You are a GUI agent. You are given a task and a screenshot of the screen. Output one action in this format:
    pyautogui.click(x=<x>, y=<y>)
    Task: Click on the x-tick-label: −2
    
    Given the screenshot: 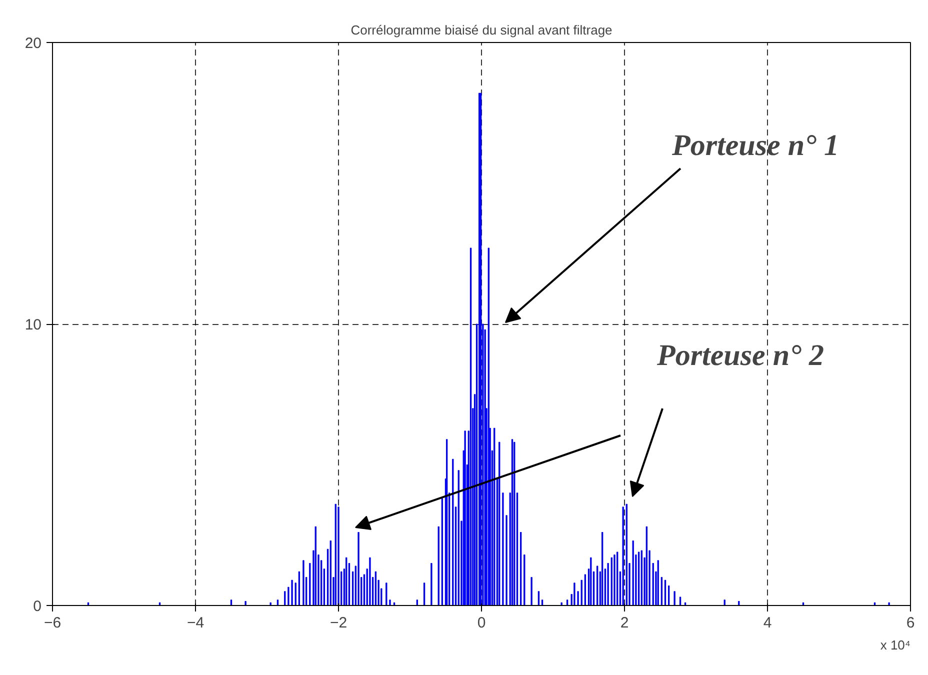 What is the action you would take?
    pyautogui.click(x=339, y=623)
    